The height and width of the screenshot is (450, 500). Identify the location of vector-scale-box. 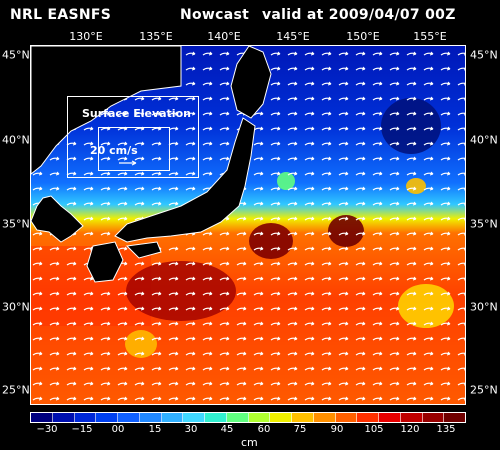
(134, 149).